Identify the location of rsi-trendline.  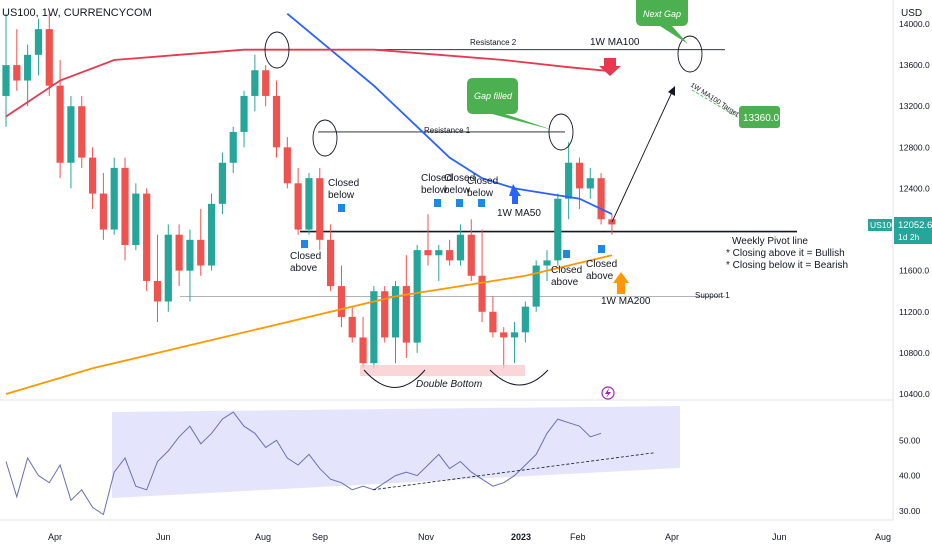
(514, 471).